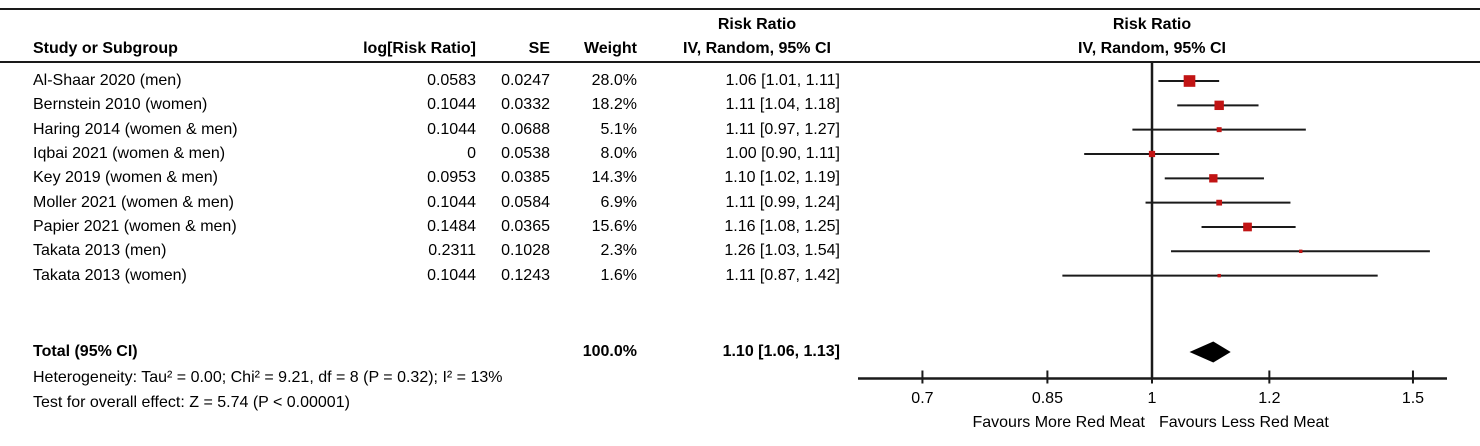  What do you see at coordinates (618, 202) in the screenshot?
I see `weight-value: 6.9%` at bounding box center [618, 202].